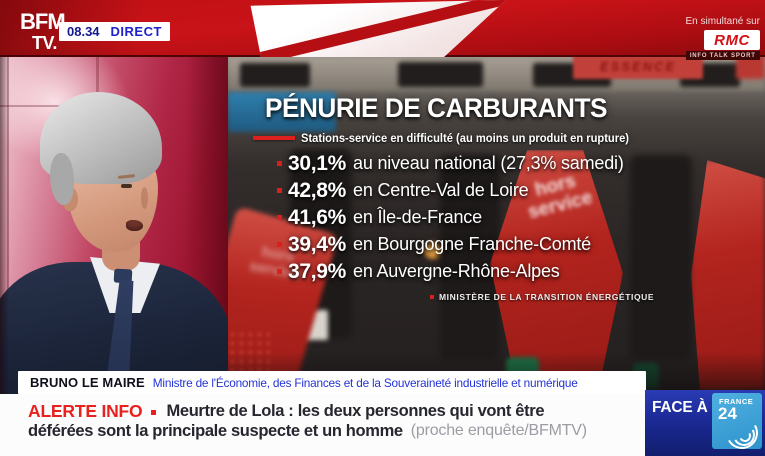  What do you see at coordinates (436, 108) in the screenshot?
I see `infographic-title: PÉNURIE DE CARBURANTS` at bounding box center [436, 108].